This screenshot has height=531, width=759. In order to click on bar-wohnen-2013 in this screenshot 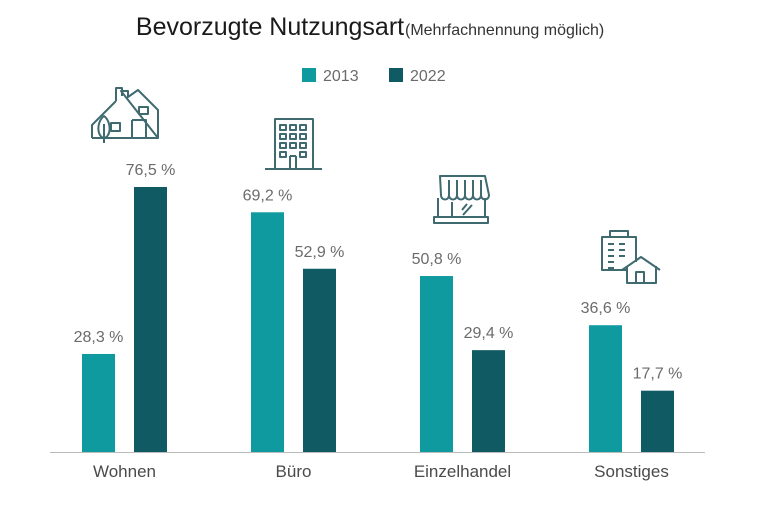, I will do `click(98, 402)`.